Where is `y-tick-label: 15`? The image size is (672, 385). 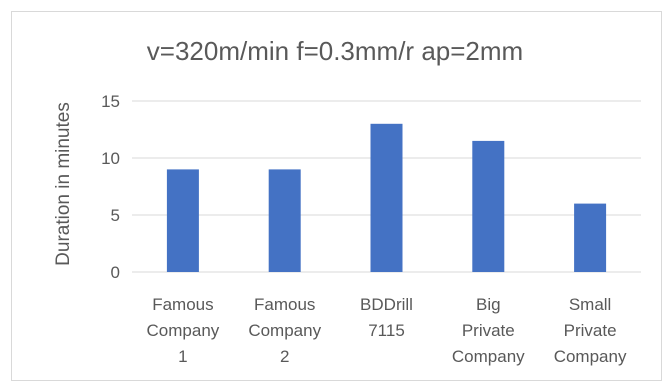 y-tick-label: 15 is located at coordinates (110, 101).